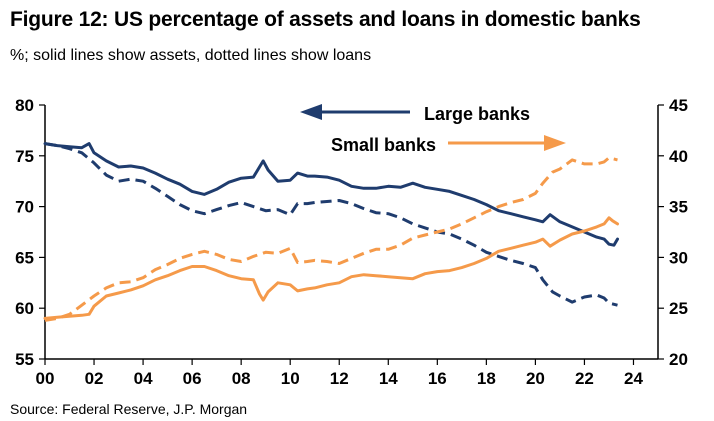  I want to click on x-tick-label: 14, so click(388, 378).